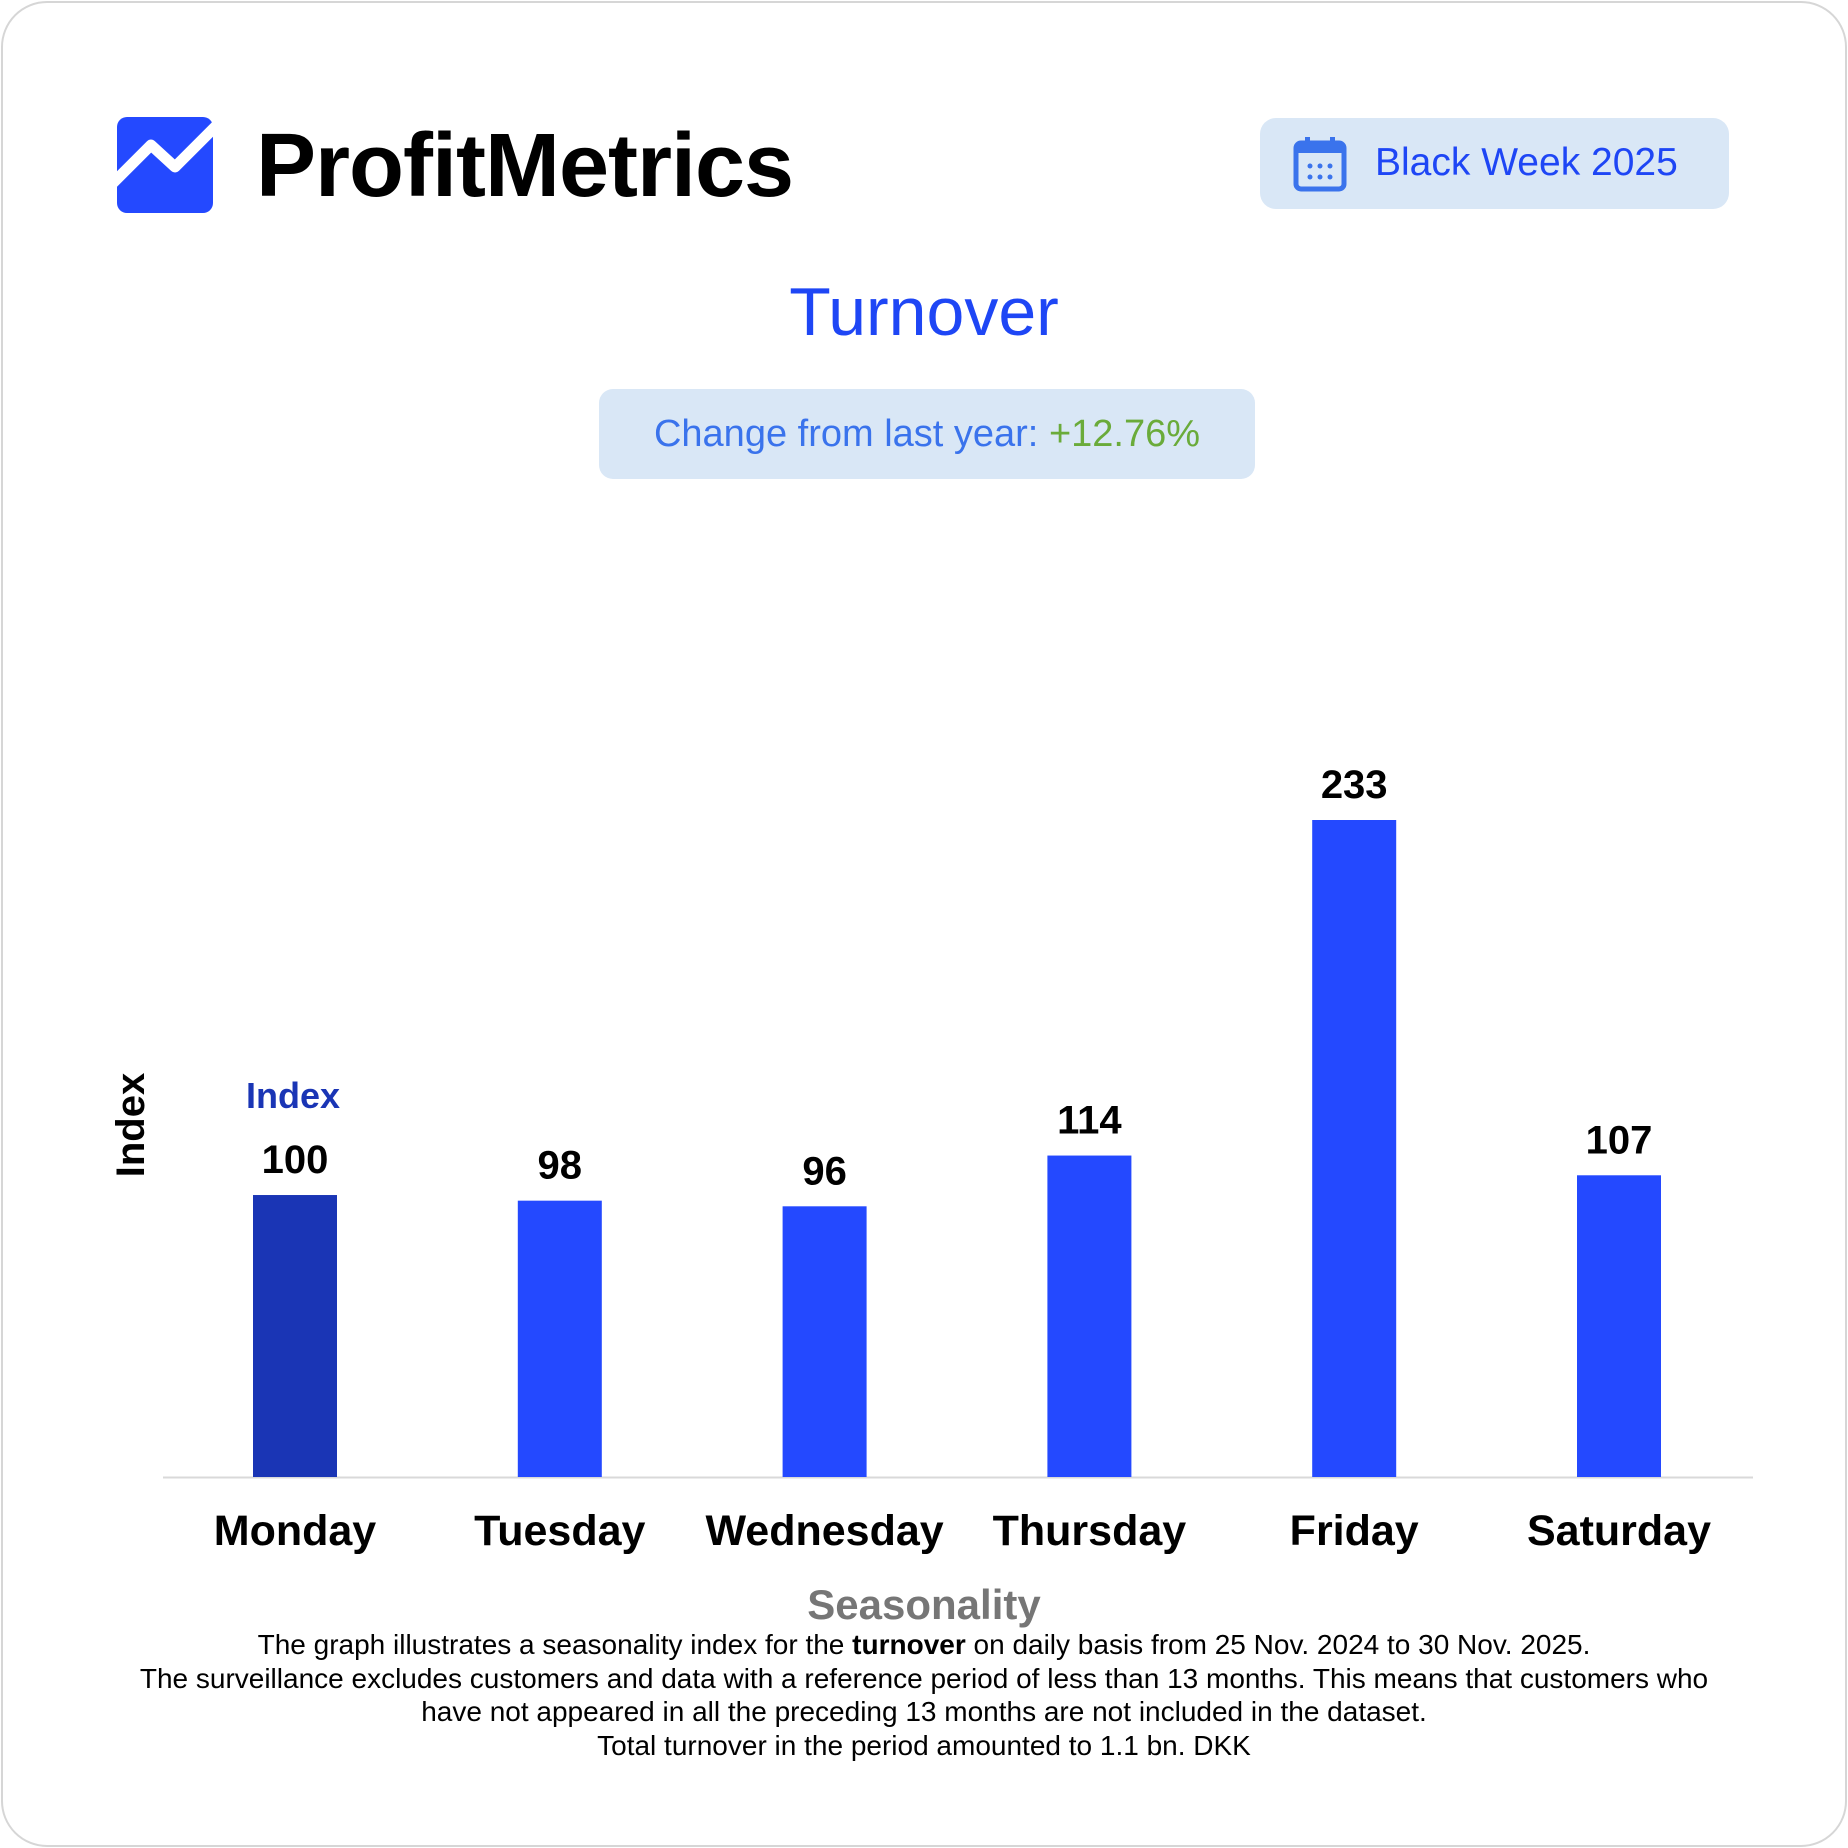  What do you see at coordinates (560, 1166) in the screenshot?
I see `data-label: 98` at bounding box center [560, 1166].